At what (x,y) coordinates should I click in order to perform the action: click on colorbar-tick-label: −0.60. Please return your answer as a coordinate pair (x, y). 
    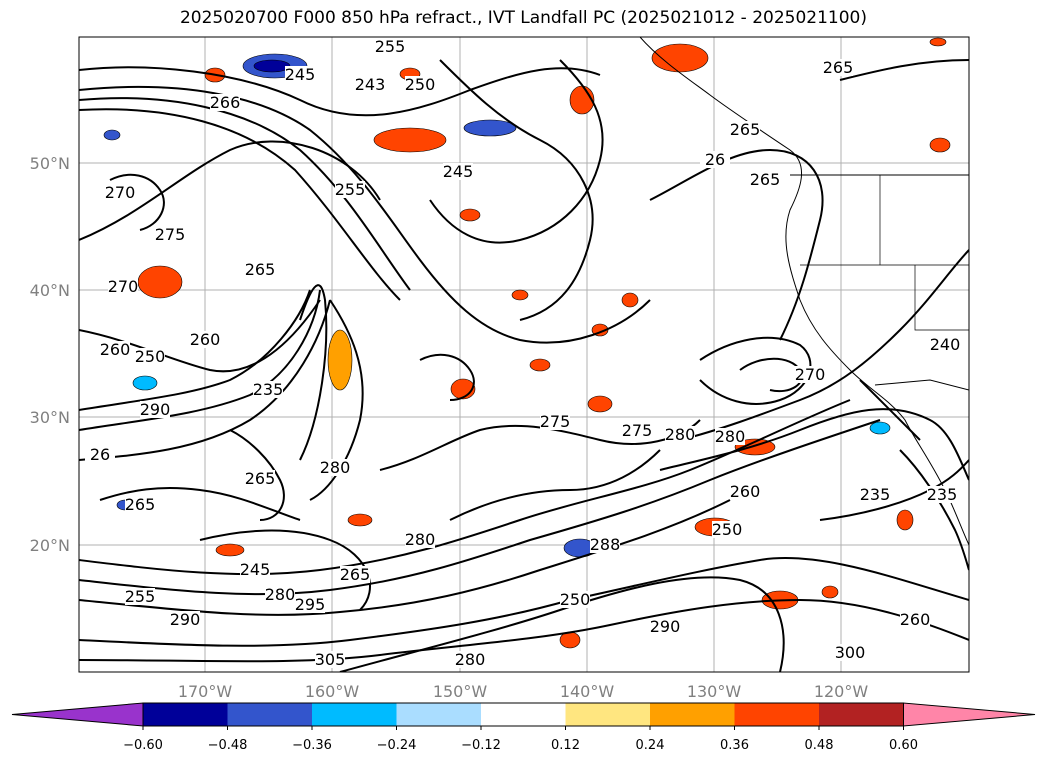
    Looking at the image, I should click on (143, 745).